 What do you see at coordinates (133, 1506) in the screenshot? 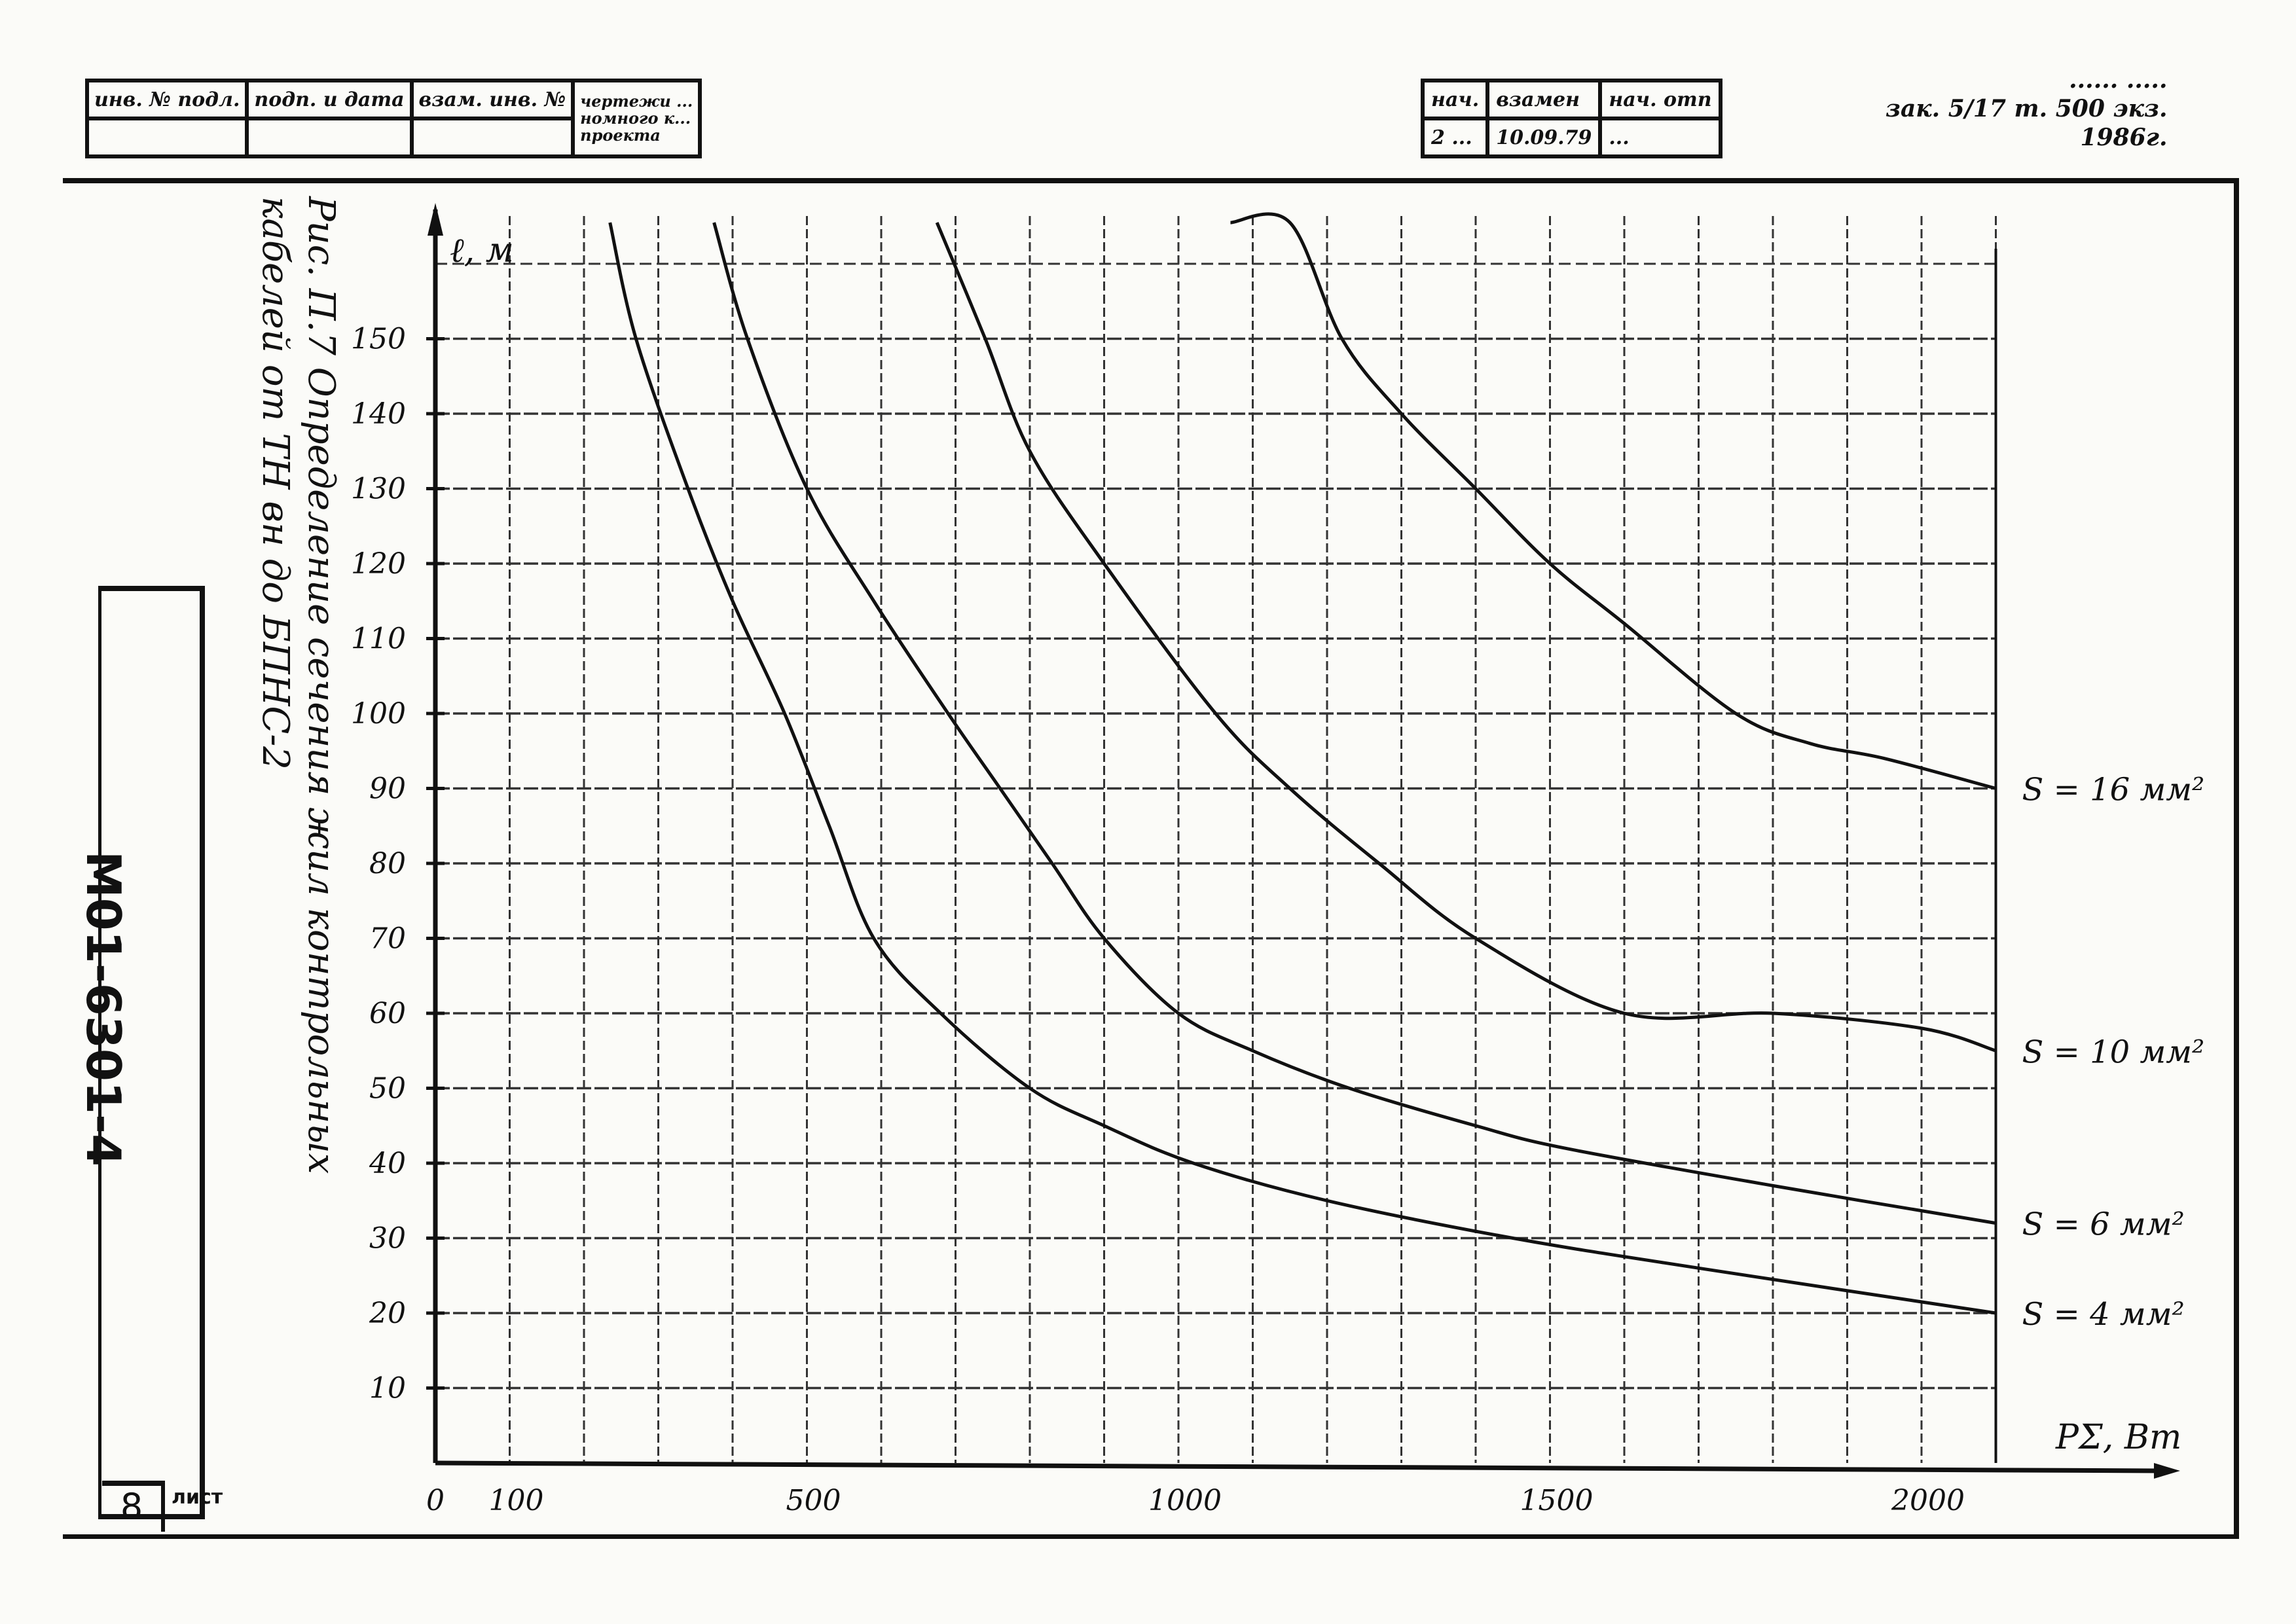
I see `page-number: 8` at bounding box center [133, 1506].